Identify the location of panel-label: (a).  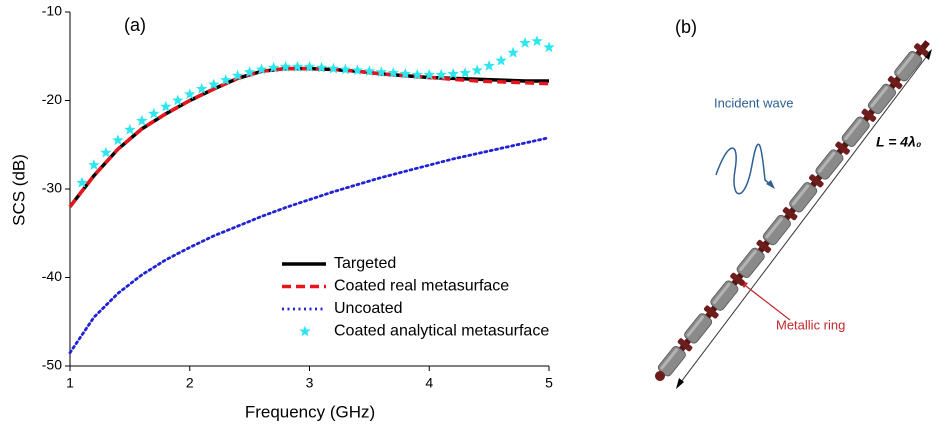
(135, 25).